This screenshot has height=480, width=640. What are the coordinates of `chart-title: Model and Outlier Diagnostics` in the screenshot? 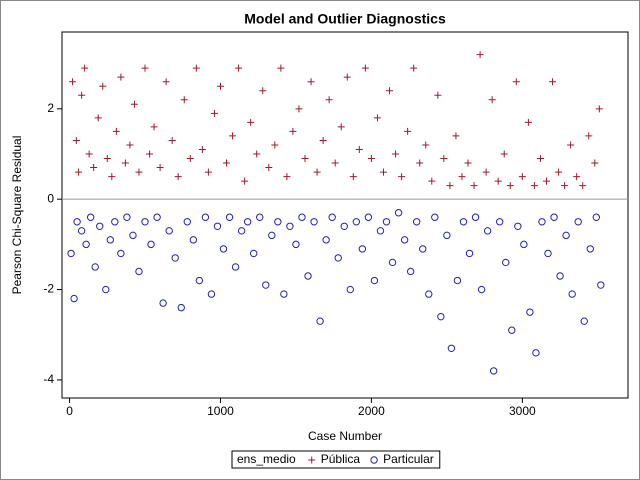 It's located at (345, 19).